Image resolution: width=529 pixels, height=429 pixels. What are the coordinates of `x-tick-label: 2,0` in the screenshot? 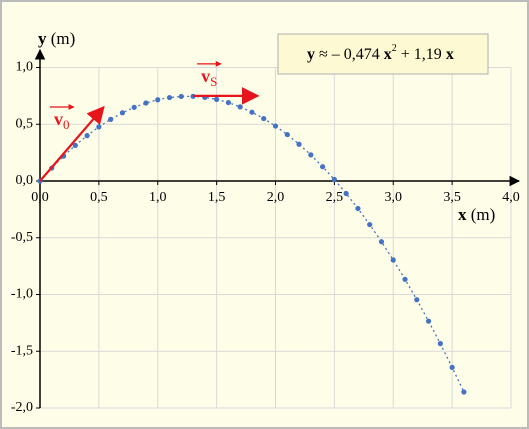 It's located at (276, 197).